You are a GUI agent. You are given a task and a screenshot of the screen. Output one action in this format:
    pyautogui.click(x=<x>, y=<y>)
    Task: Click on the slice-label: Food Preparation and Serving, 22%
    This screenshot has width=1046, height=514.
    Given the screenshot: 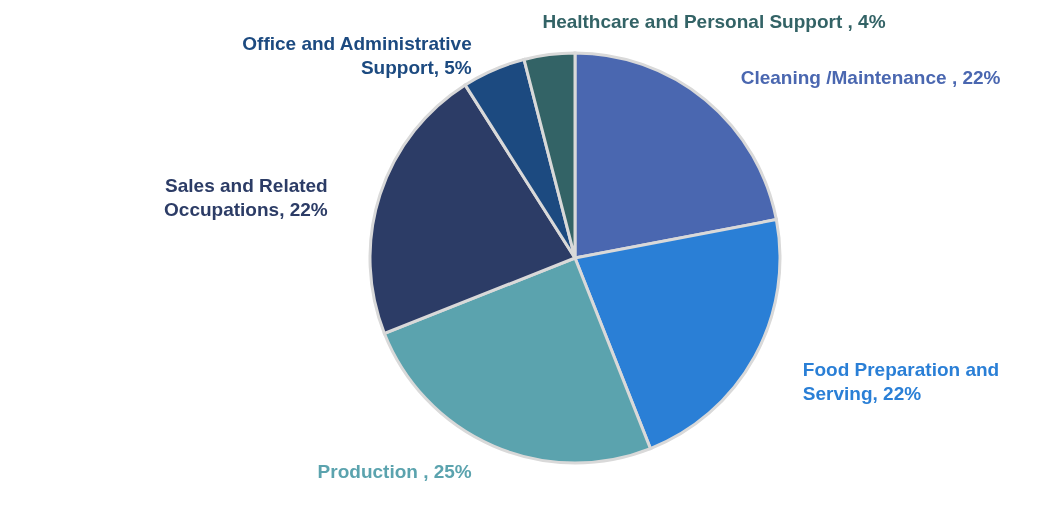 What is the action you would take?
    pyautogui.click(x=901, y=382)
    